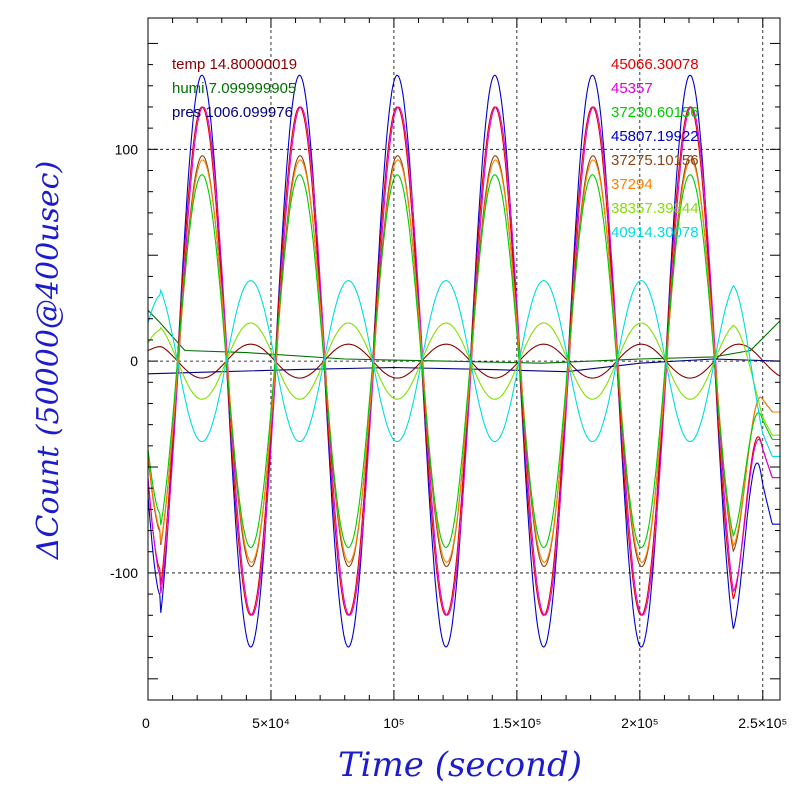 This screenshot has height=797, width=797. I want to click on legend-right-item-4: 37275.10156, so click(655, 160).